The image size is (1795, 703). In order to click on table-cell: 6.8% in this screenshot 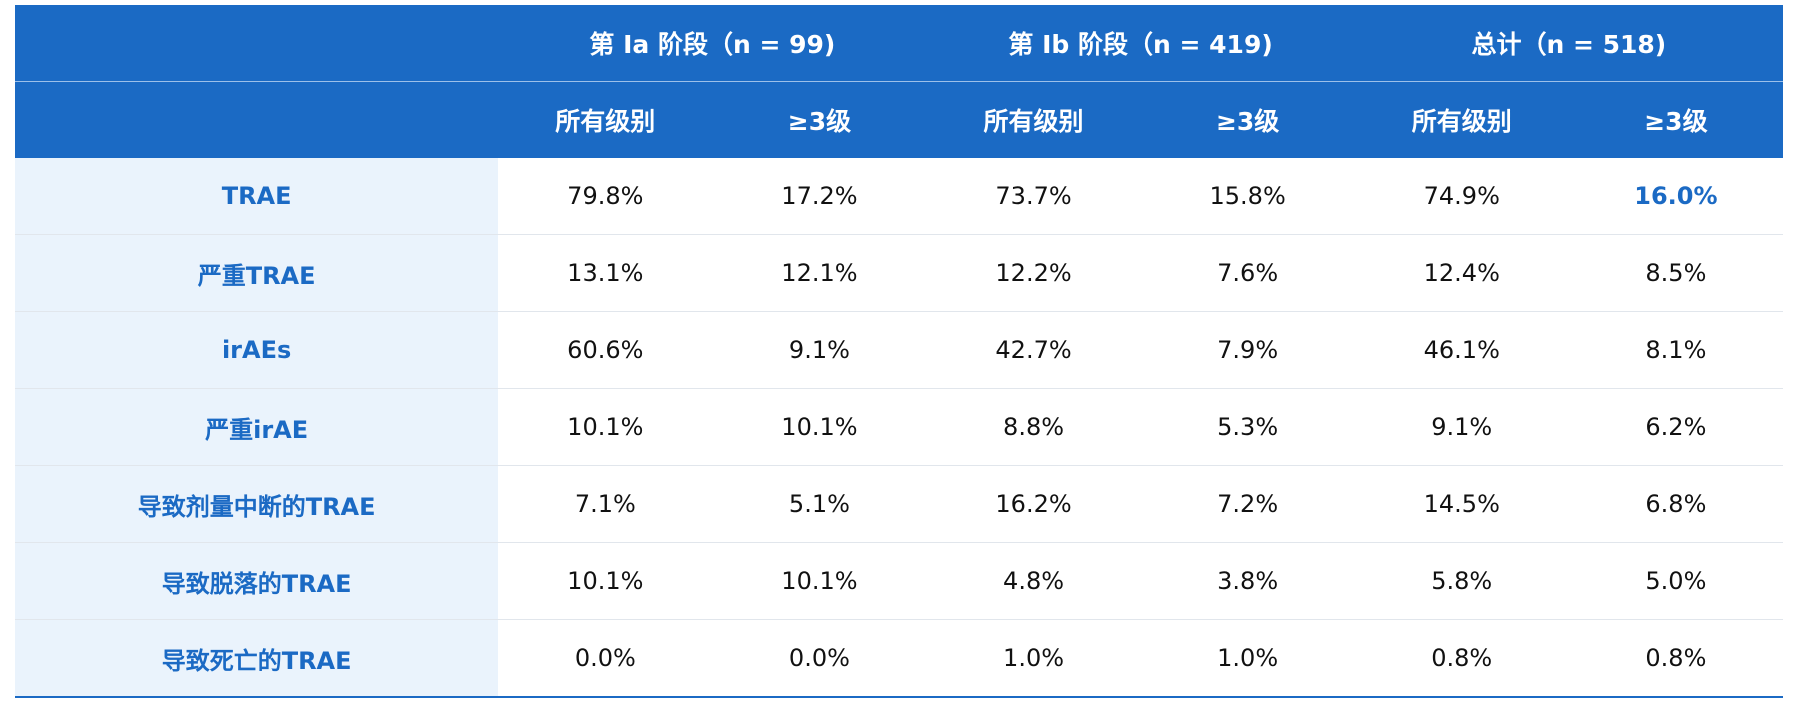, I will do `click(1675, 504)`.